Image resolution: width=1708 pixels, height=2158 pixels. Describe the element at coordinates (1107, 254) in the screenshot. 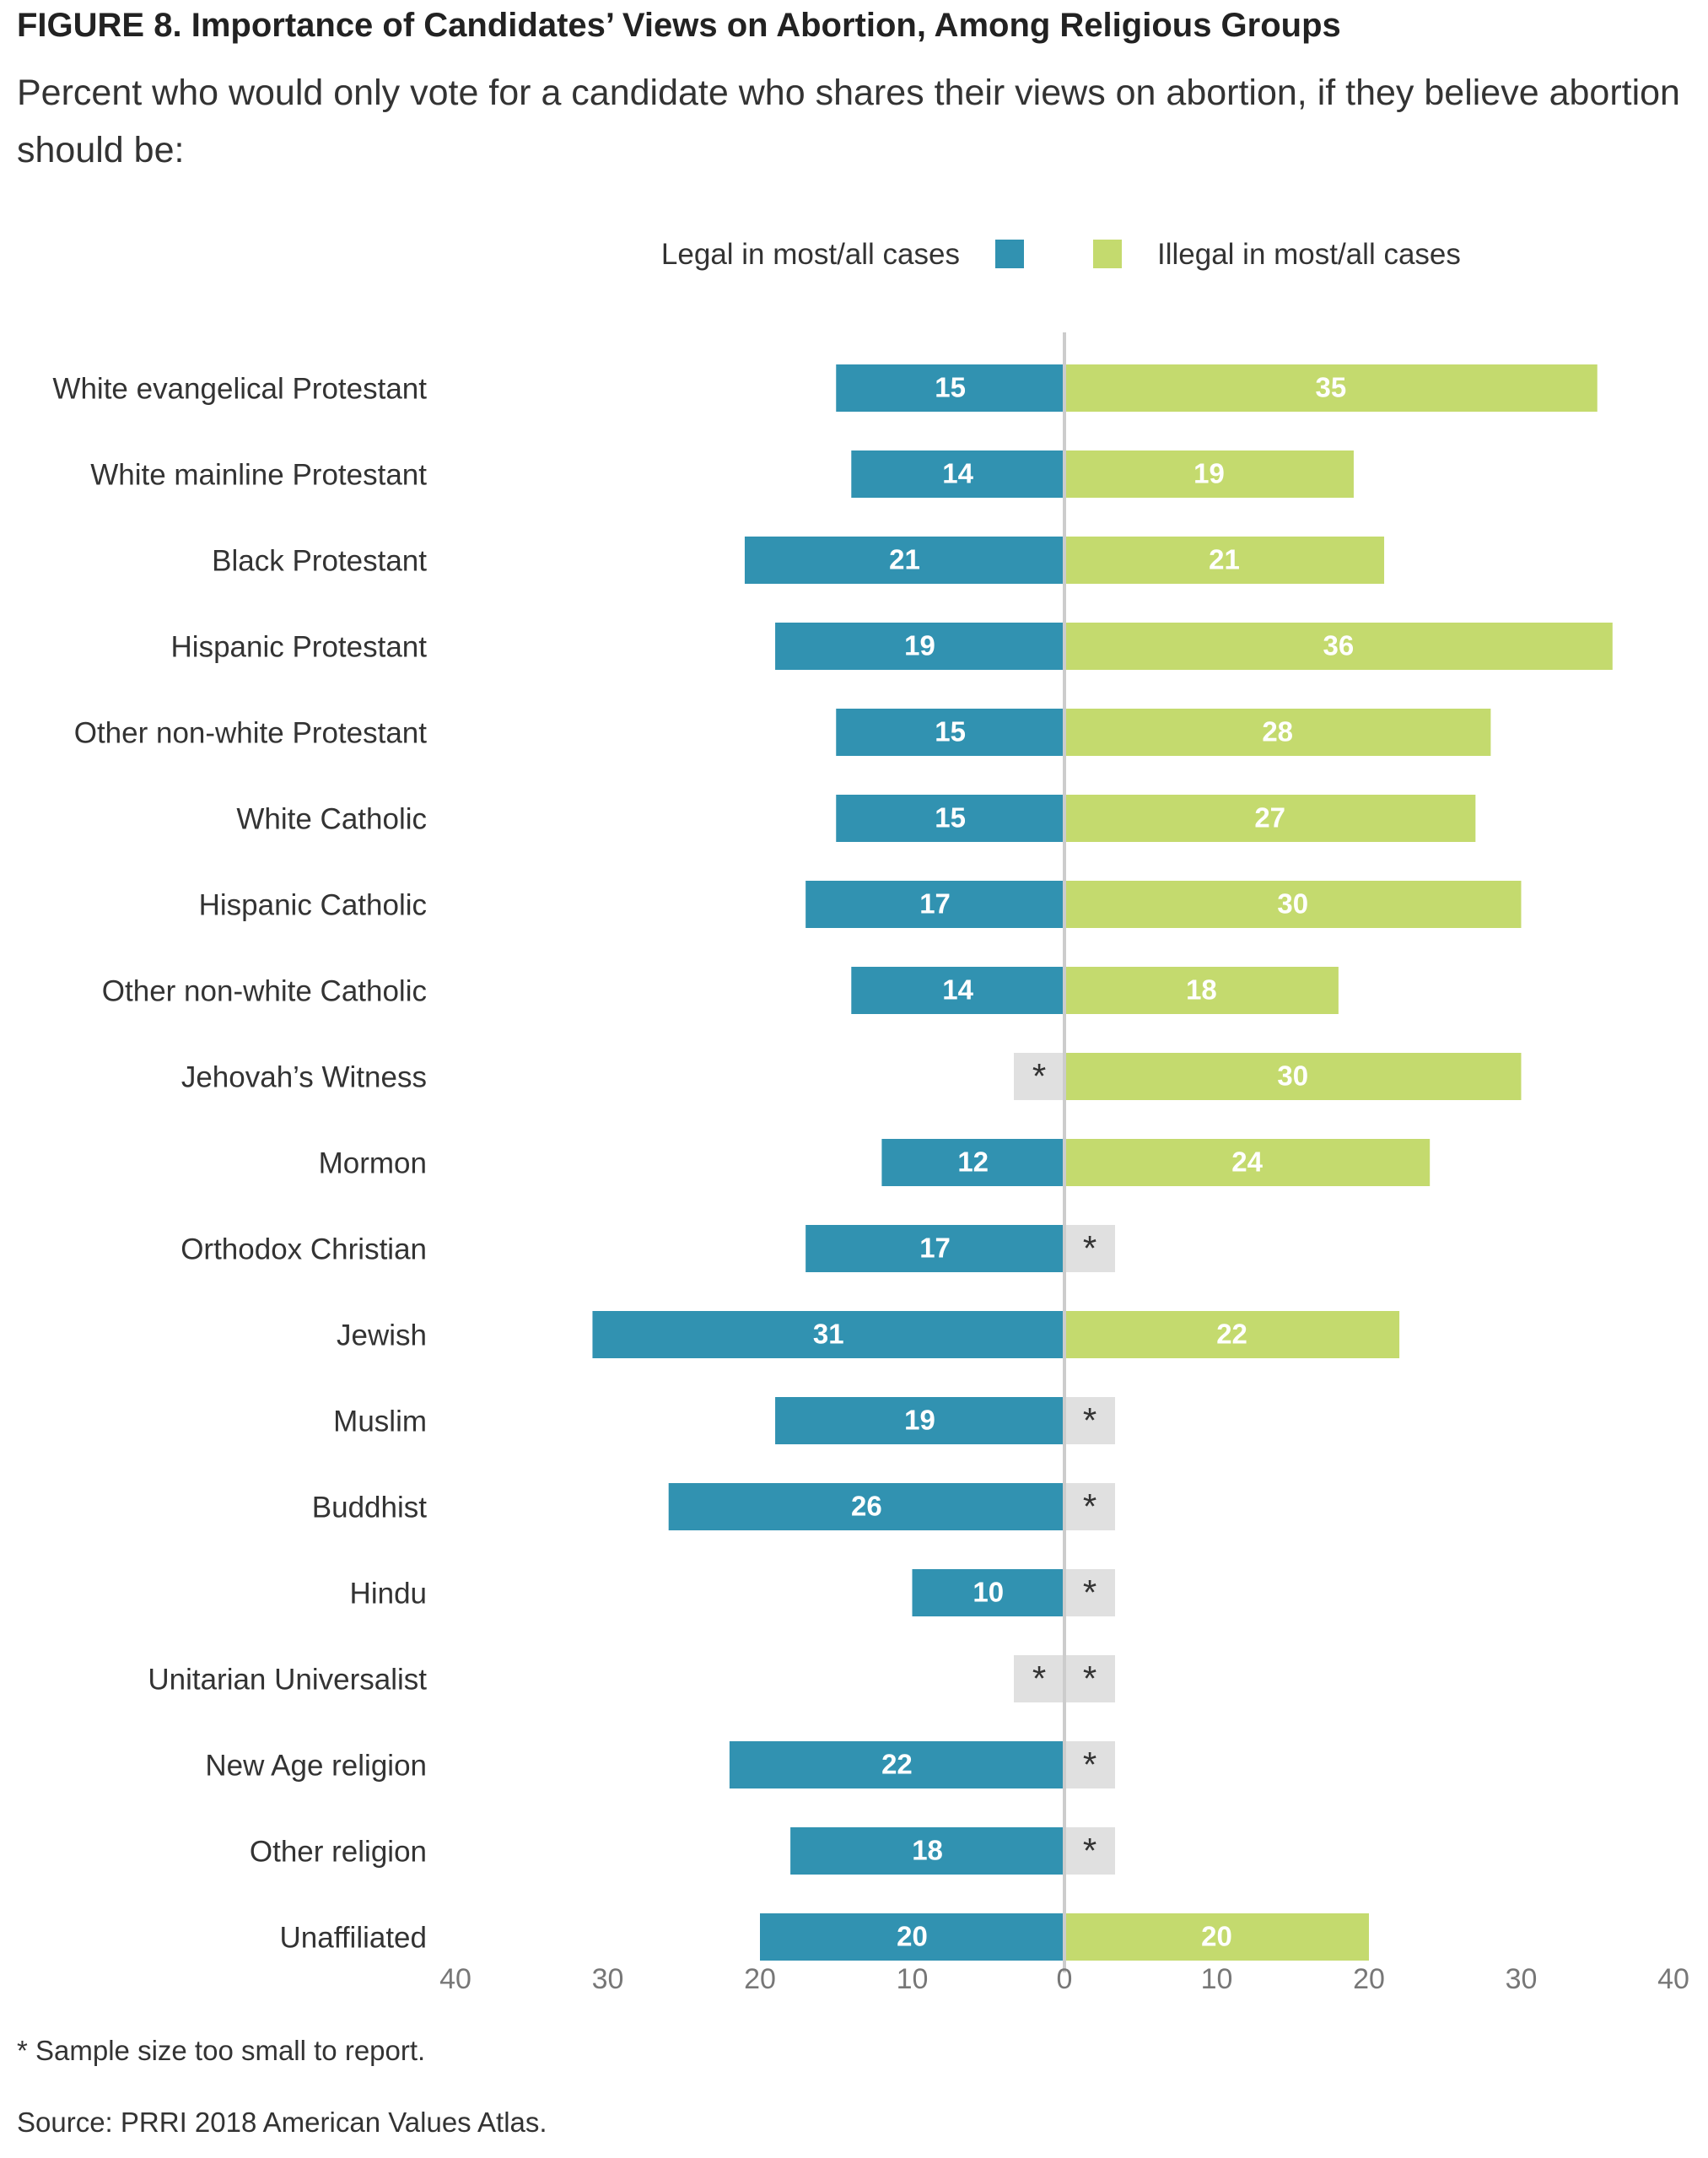

I see `legend-swatch-illegal` at that location.